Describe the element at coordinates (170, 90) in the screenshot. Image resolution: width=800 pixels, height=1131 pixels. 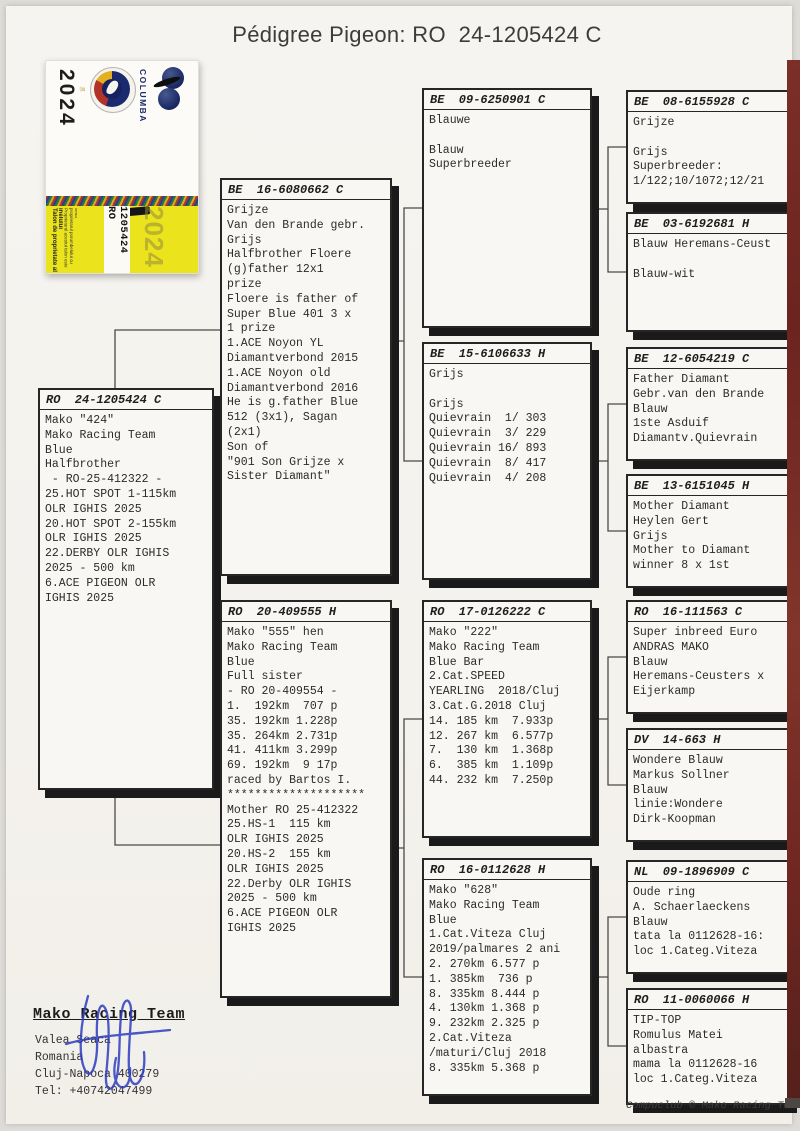
I see `federation-globe-icon` at that location.